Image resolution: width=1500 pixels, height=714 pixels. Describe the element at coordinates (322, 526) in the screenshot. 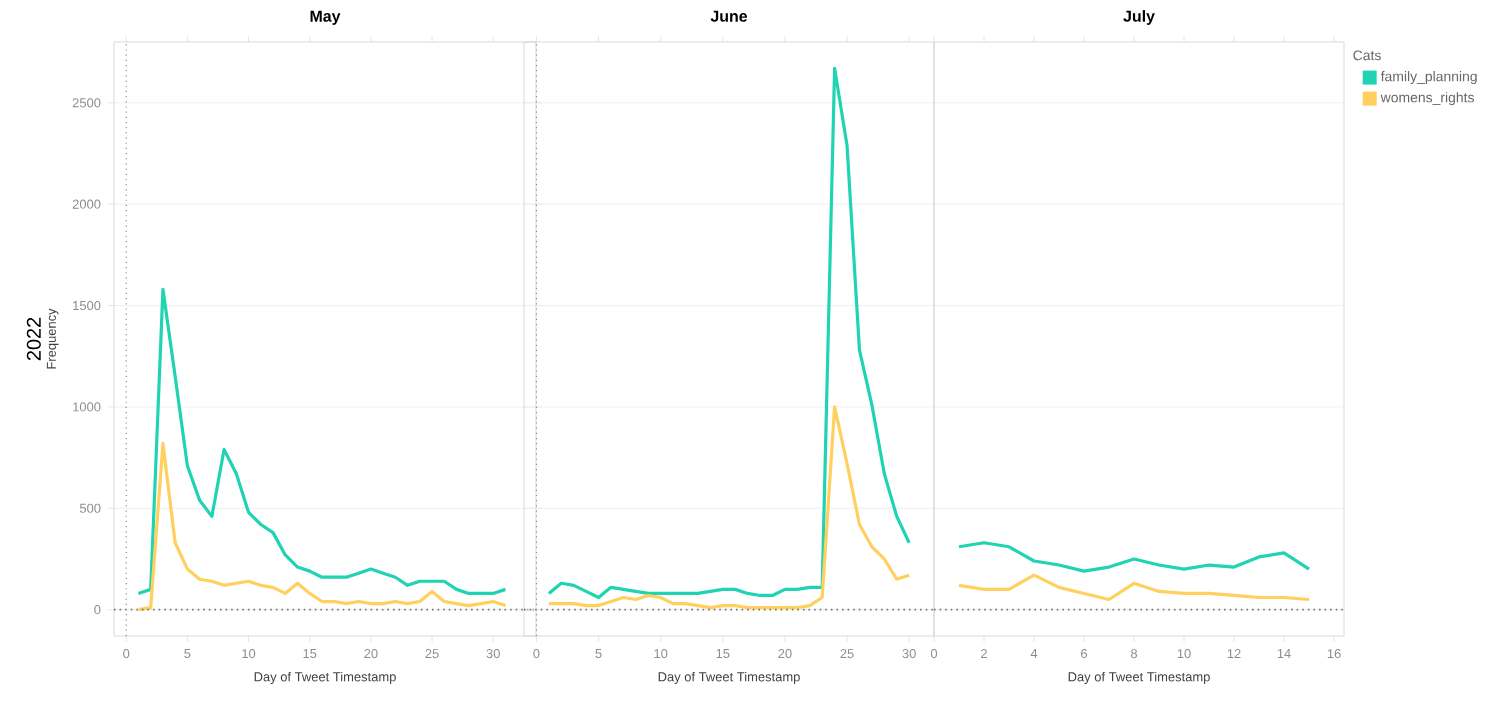

I see `line-series` at that location.